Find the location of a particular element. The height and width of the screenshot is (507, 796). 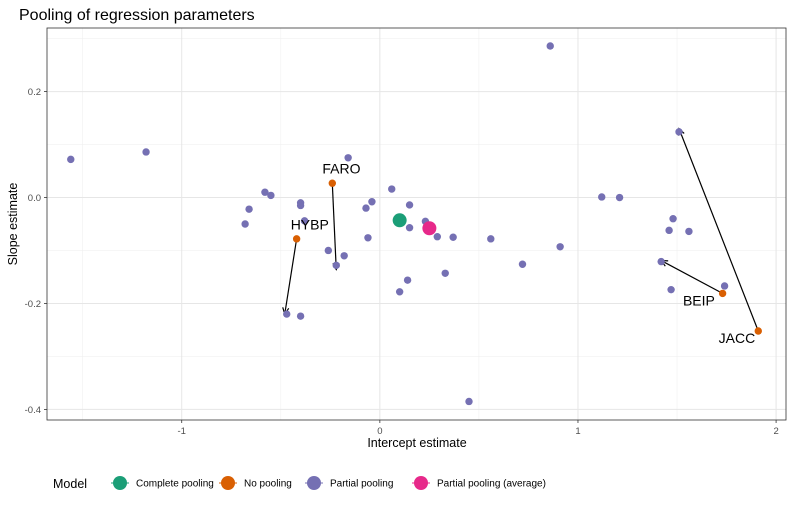

y-tick-label: -0.2 is located at coordinates (33, 304).